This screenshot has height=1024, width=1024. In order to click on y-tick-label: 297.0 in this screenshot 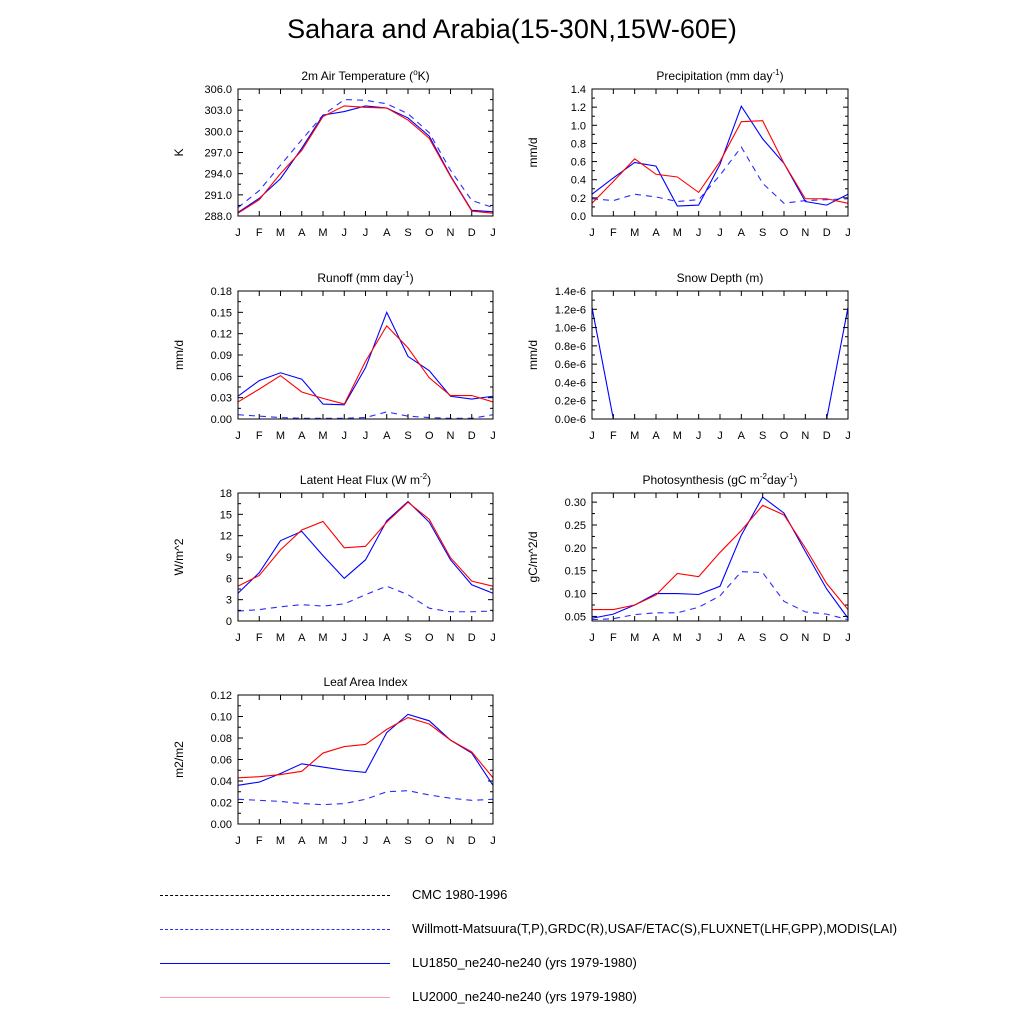, I will do `click(218, 154)`.